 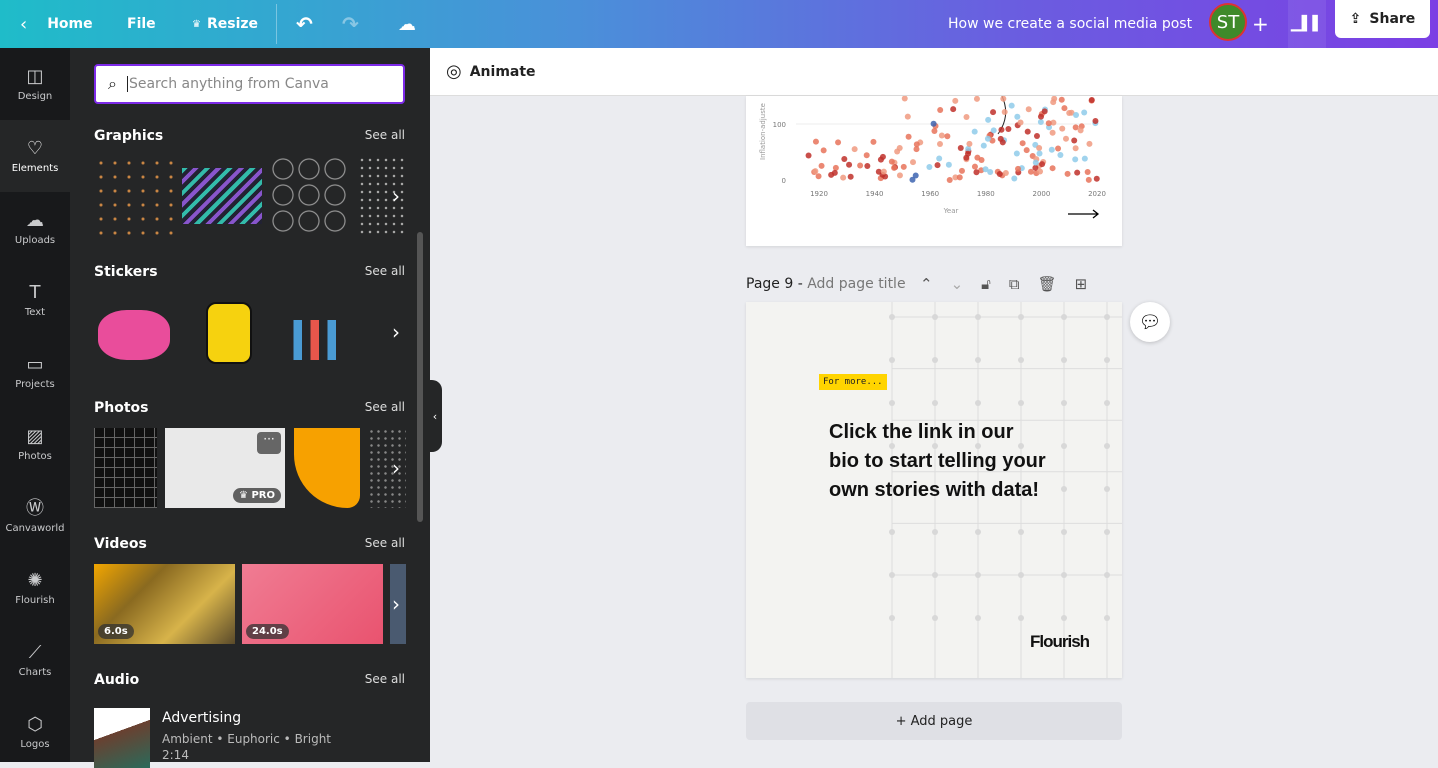 What do you see at coordinates (35, 587) in the screenshot?
I see `sidebar-item-flourish: ✺ Flourish` at bounding box center [35, 587].